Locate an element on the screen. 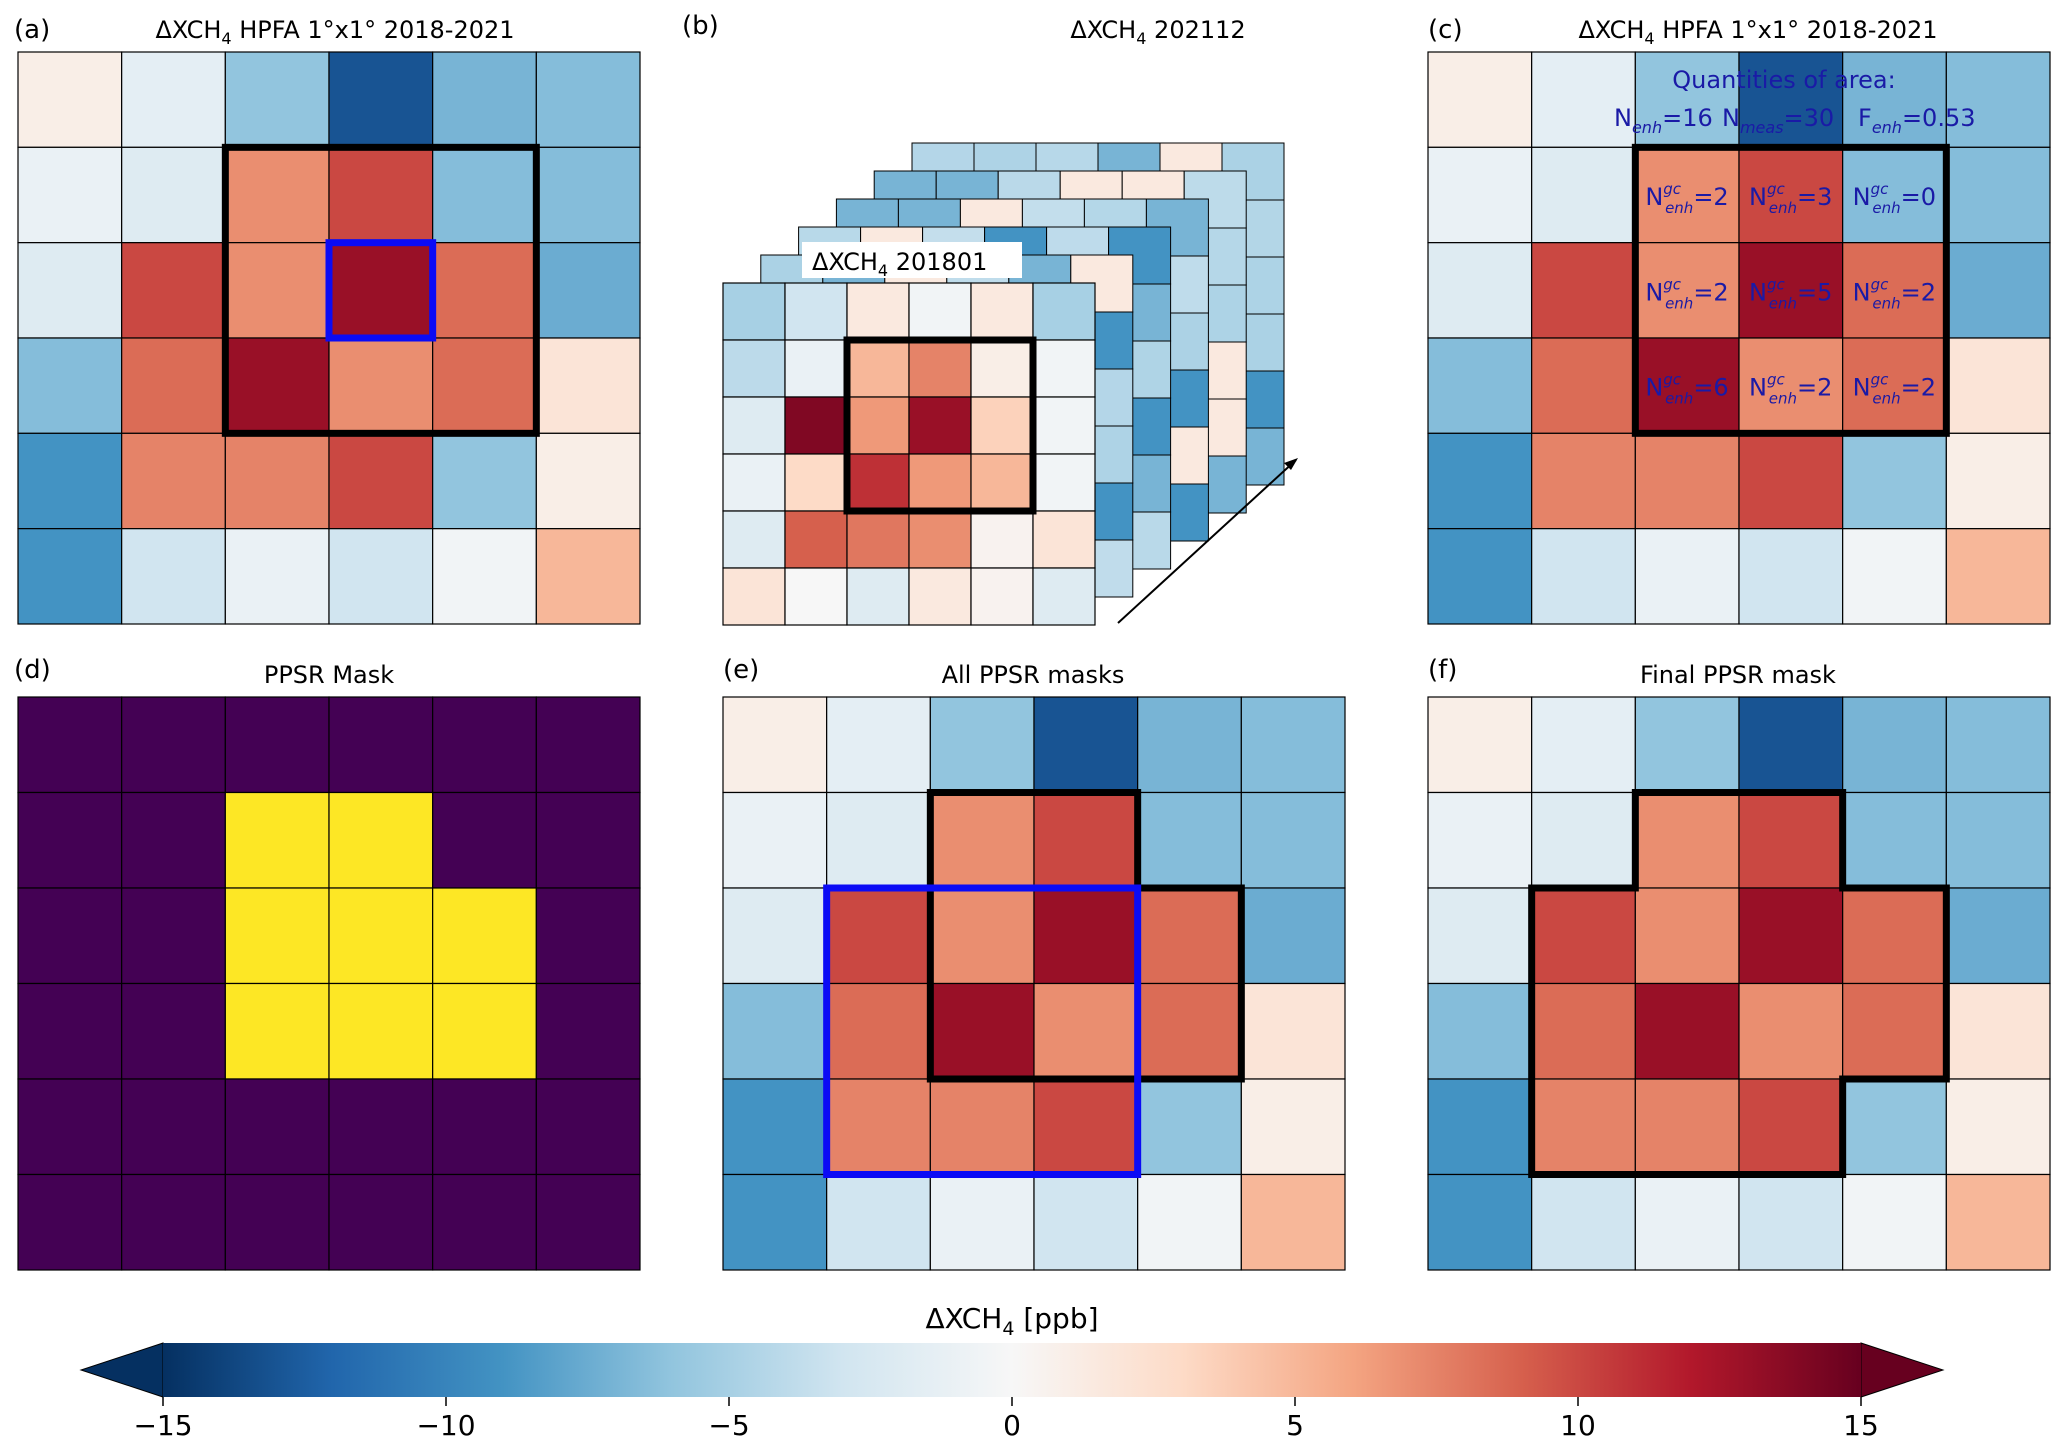 This screenshot has height=1452, width=2067. ngc-enh-label: Ngc enh=5 is located at coordinates (1790, 293).